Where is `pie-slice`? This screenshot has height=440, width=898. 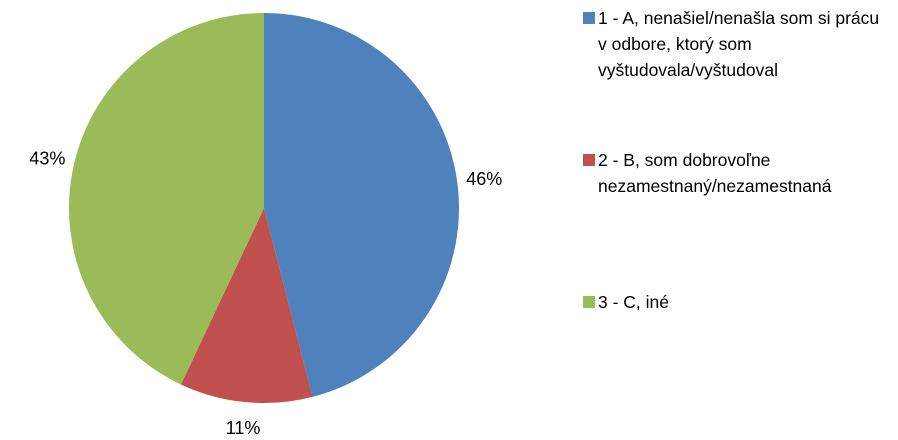
pie-slice is located at coordinates (246, 306).